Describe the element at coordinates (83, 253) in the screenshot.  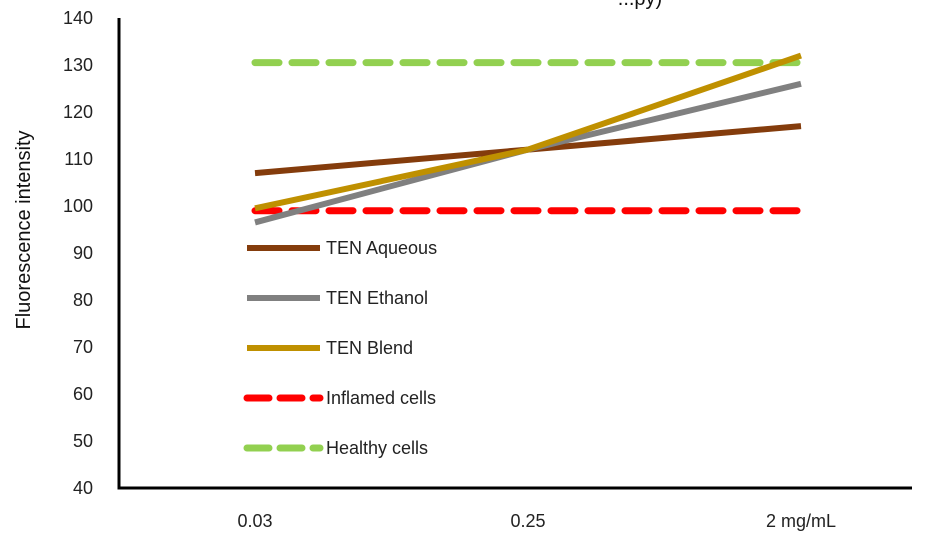
I see `y-tick-label: 90` at that location.